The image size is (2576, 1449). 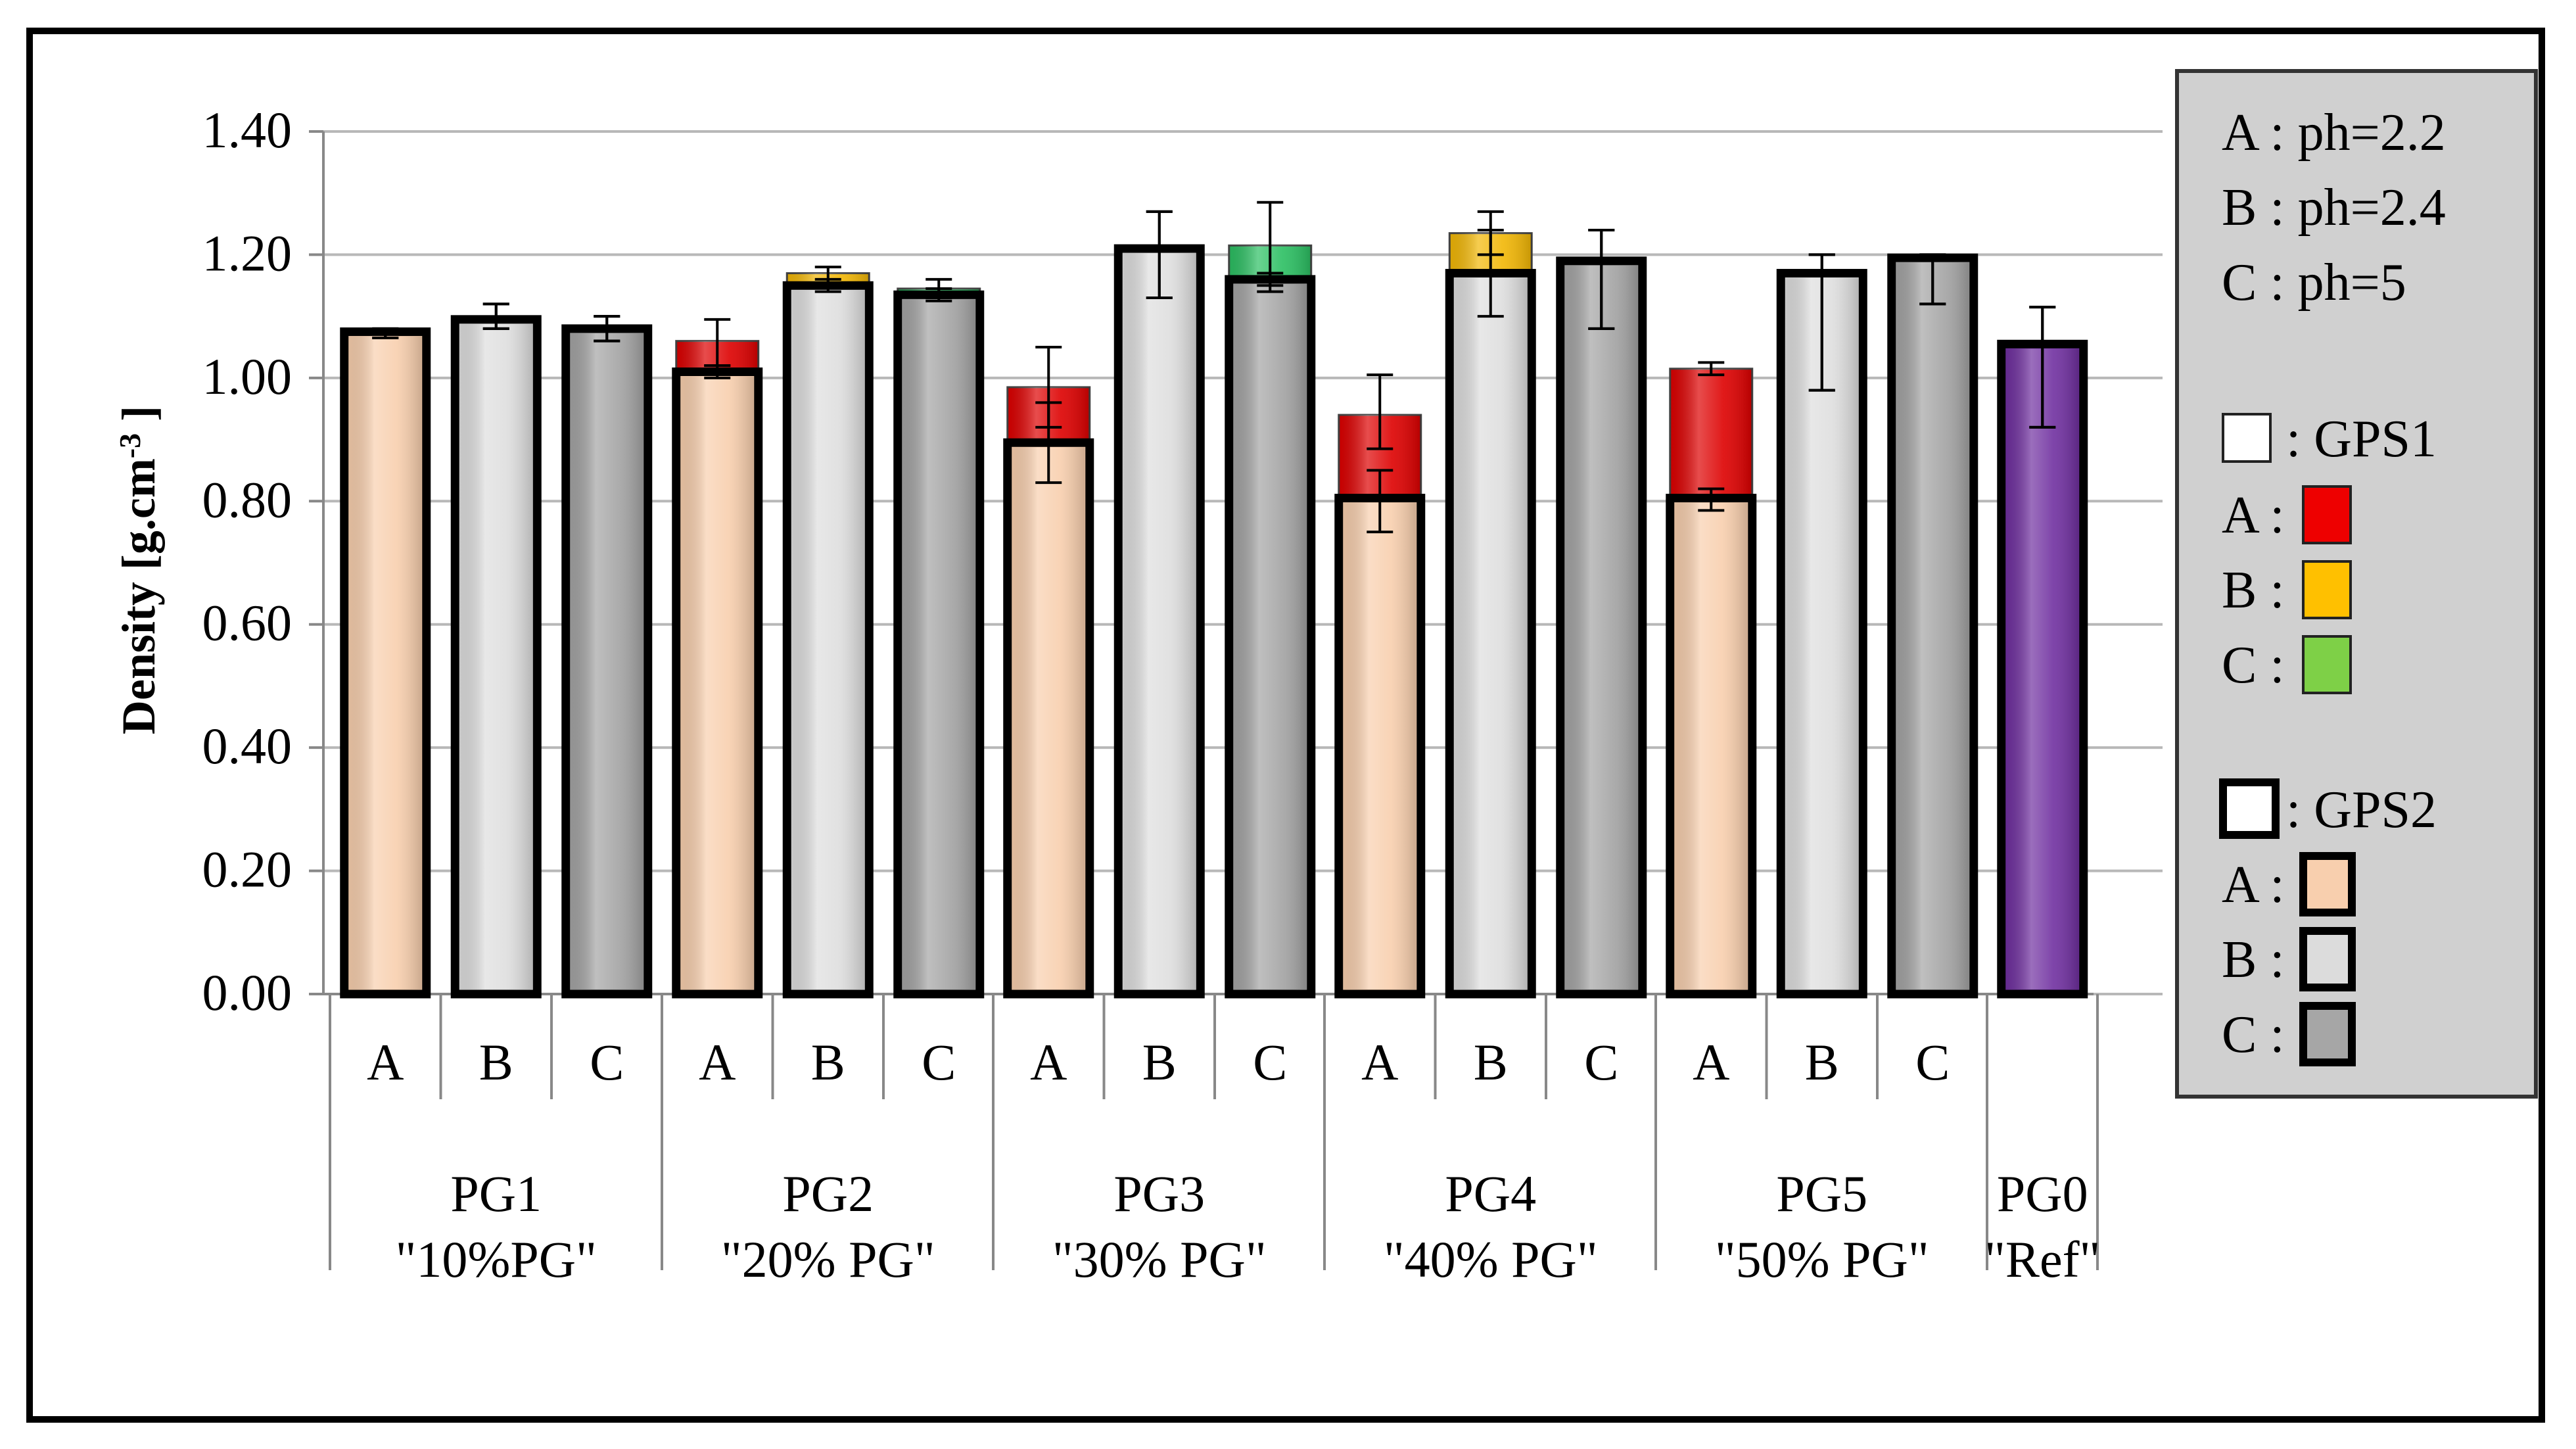 I want to click on group-label-name: PG0, so click(x=2042, y=1193).